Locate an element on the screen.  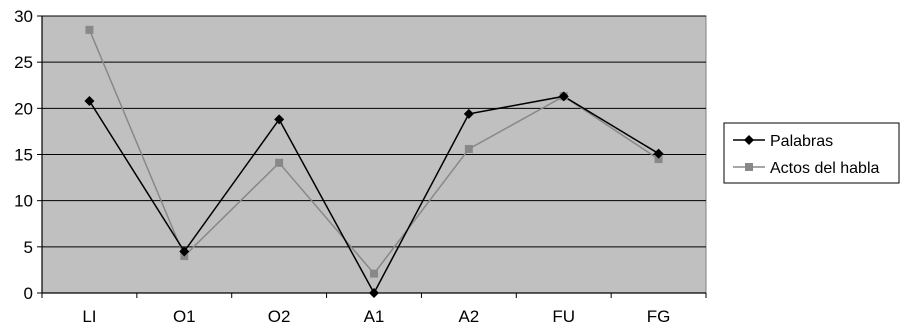
x-ticks: LI O1 O2 A1 A2 FU FG is located at coordinates (374, 309).